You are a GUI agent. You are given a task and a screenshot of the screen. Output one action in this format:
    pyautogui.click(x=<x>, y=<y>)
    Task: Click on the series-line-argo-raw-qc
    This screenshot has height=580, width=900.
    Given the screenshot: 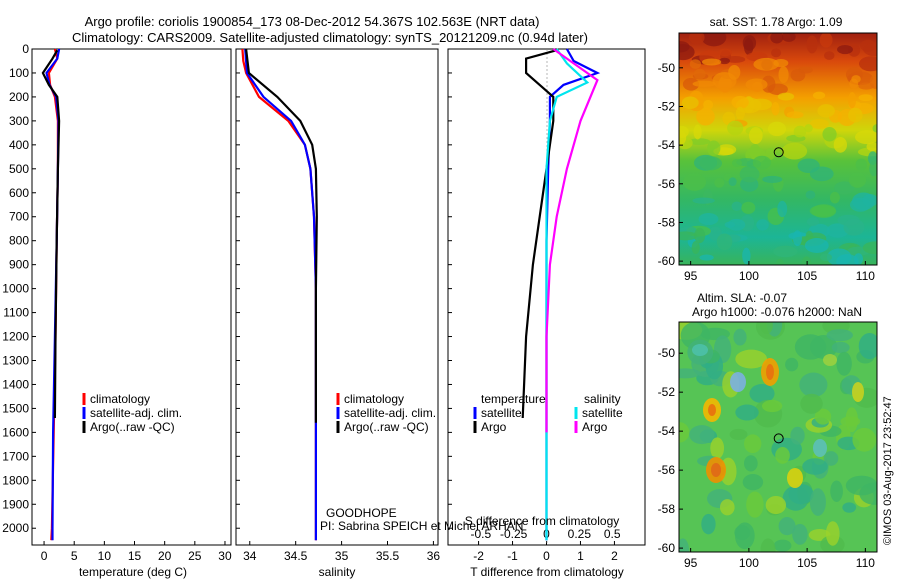 What is the action you would take?
    pyautogui.click(x=51, y=234)
    